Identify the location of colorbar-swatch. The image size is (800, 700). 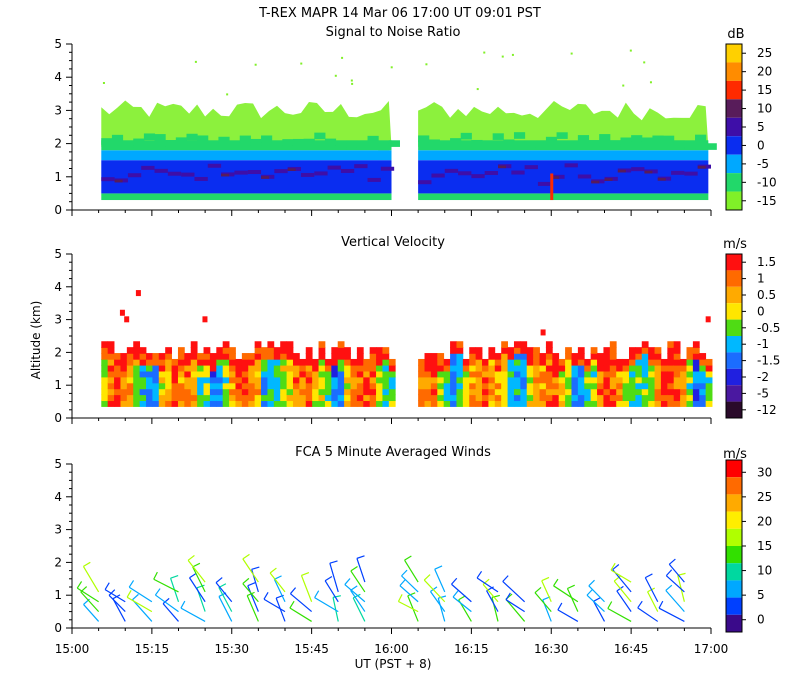
(734, 200).